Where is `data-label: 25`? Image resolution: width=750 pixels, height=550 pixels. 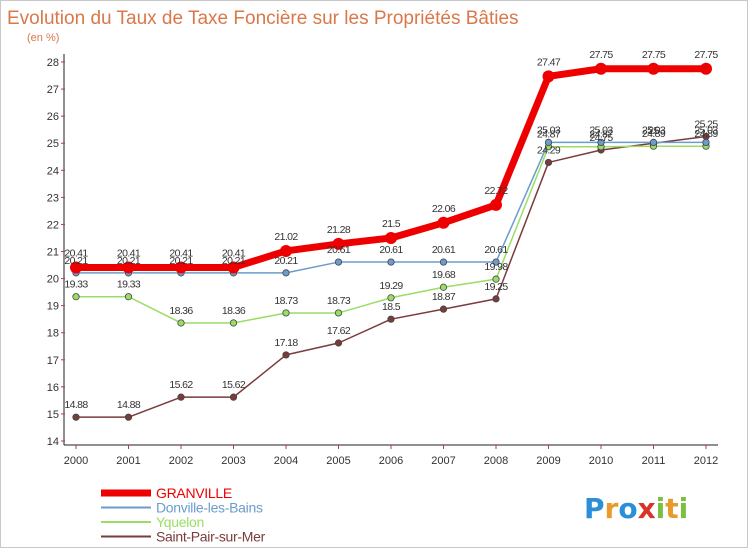 data-label: 25 is located at coordinates (653, 131).